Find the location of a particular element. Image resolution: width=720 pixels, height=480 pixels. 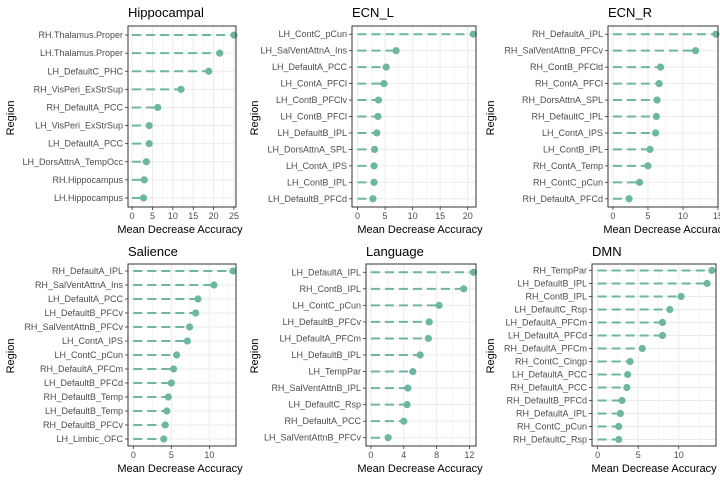

y-tick-label: LH_DefaultC_PHC is located at coordinates (85, 71).